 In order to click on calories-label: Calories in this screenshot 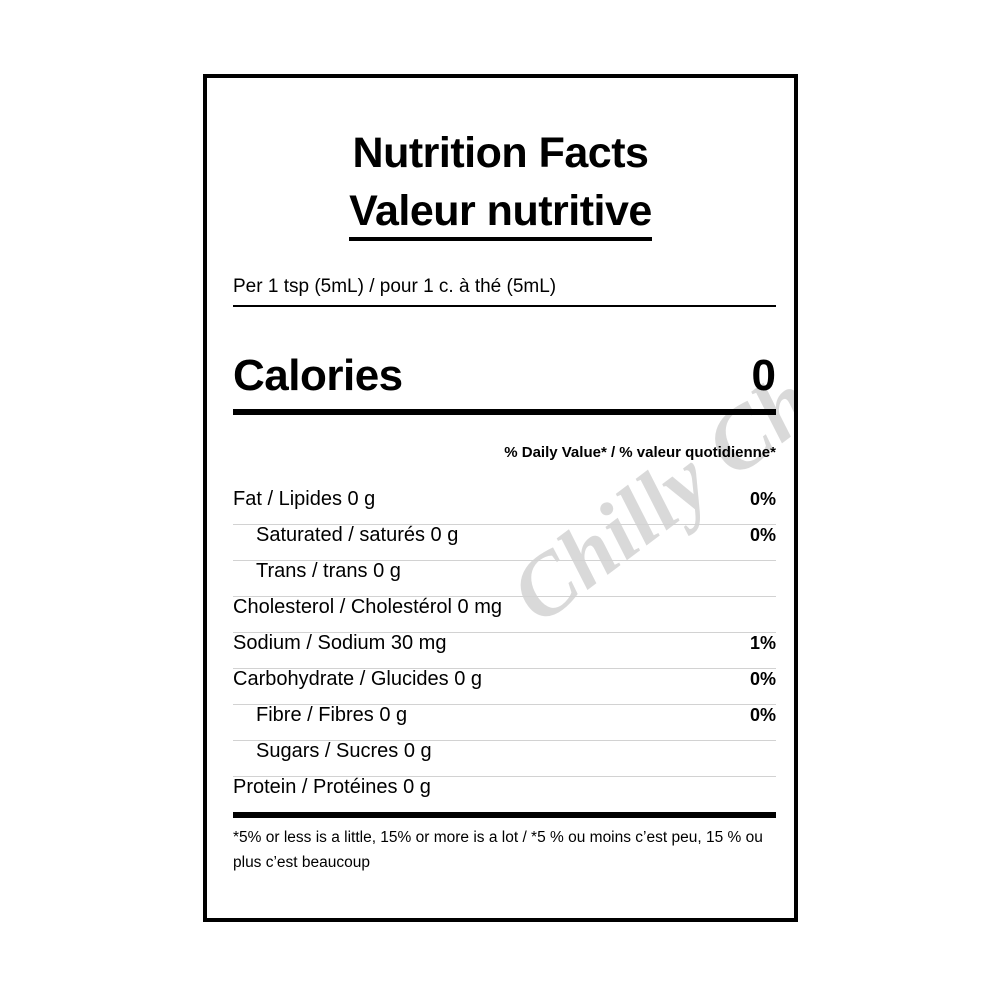, I will do `click(318, 375)`.